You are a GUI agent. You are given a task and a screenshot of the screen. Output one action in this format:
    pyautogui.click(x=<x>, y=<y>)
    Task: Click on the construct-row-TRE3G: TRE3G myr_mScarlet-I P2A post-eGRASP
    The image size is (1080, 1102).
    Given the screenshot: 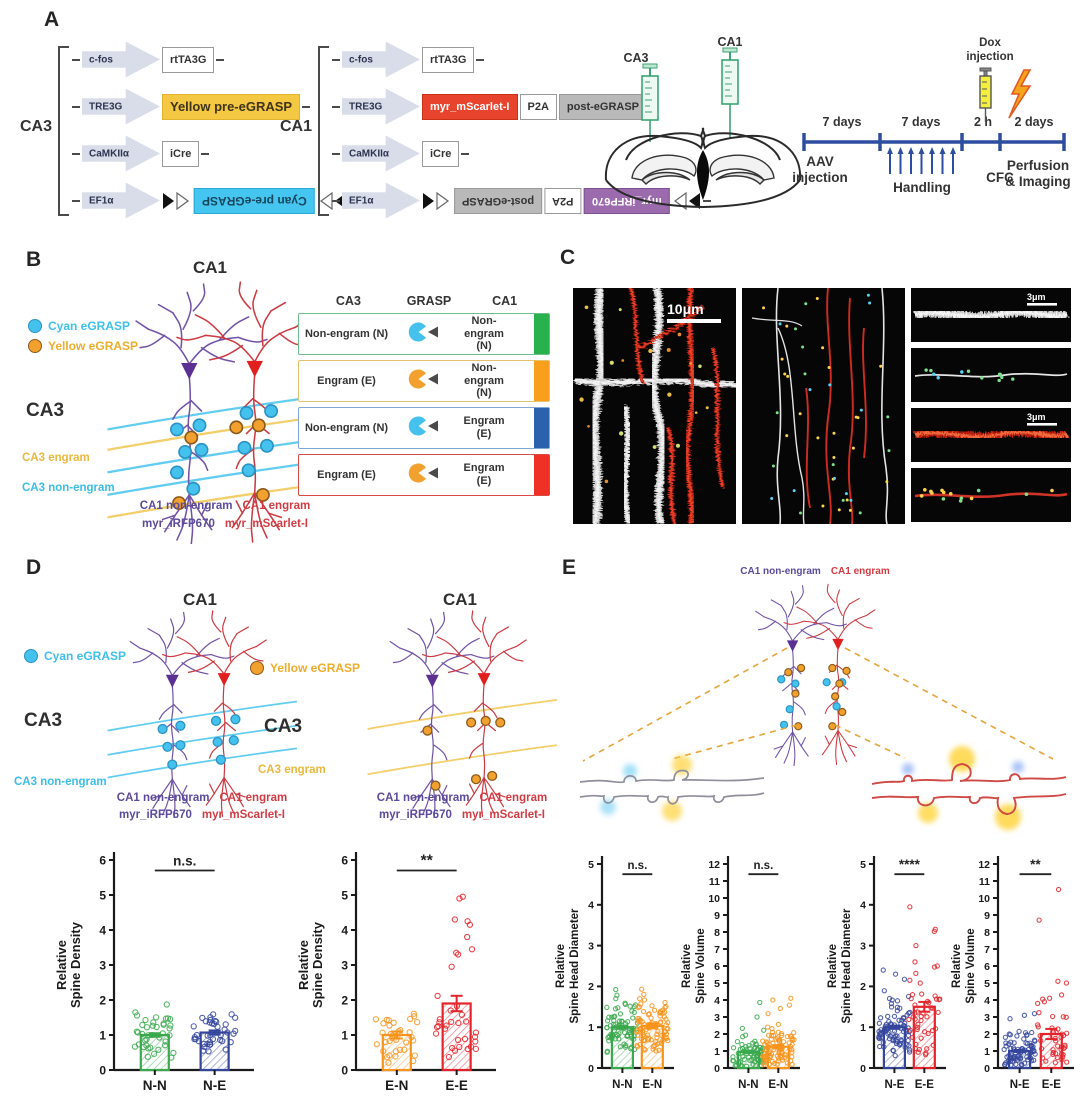 What is the action you would take?
    pyautogui.click(x=521, y=106)
    